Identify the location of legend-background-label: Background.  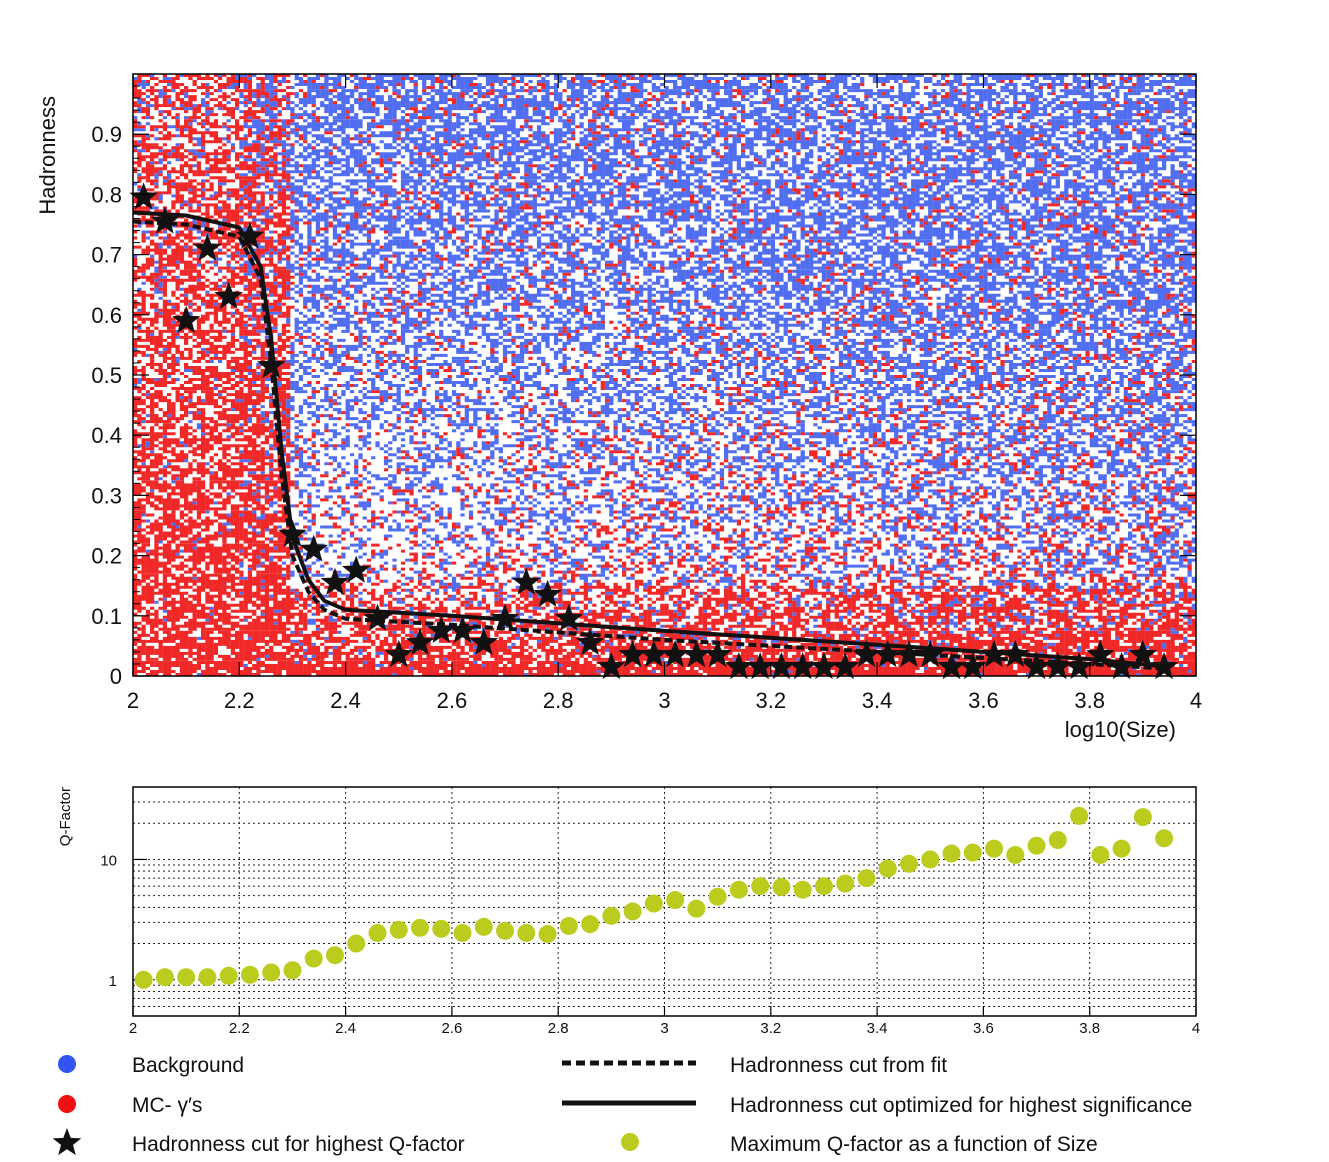
(188, 1065).